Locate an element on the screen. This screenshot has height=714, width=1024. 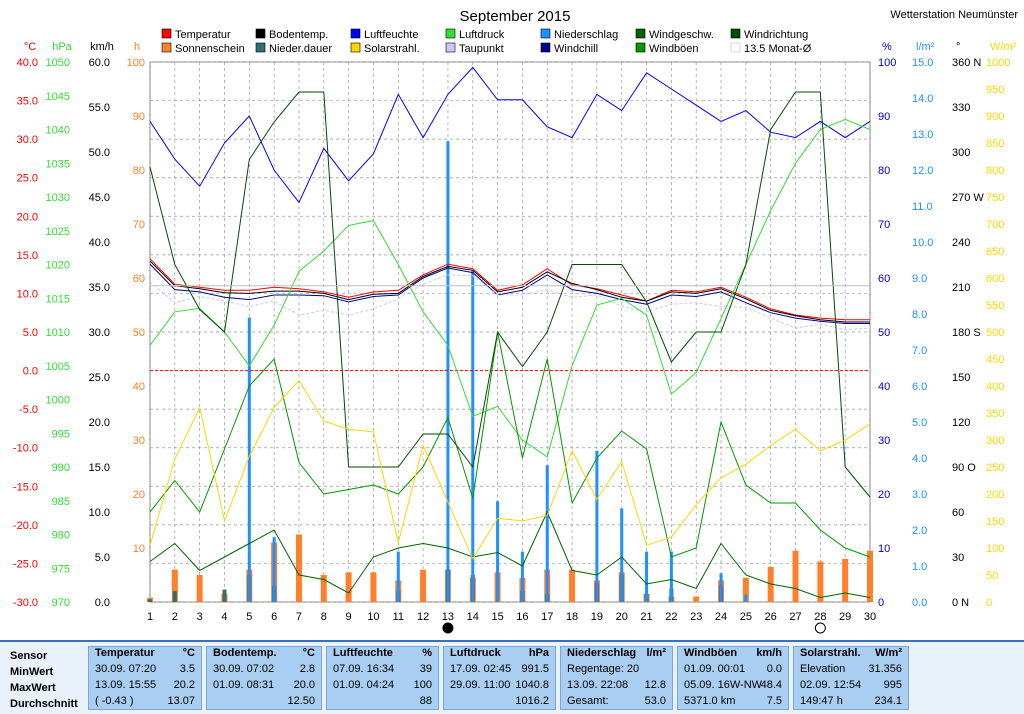
axis-tick-humidity: 40 is located at coordinates (884, 387).